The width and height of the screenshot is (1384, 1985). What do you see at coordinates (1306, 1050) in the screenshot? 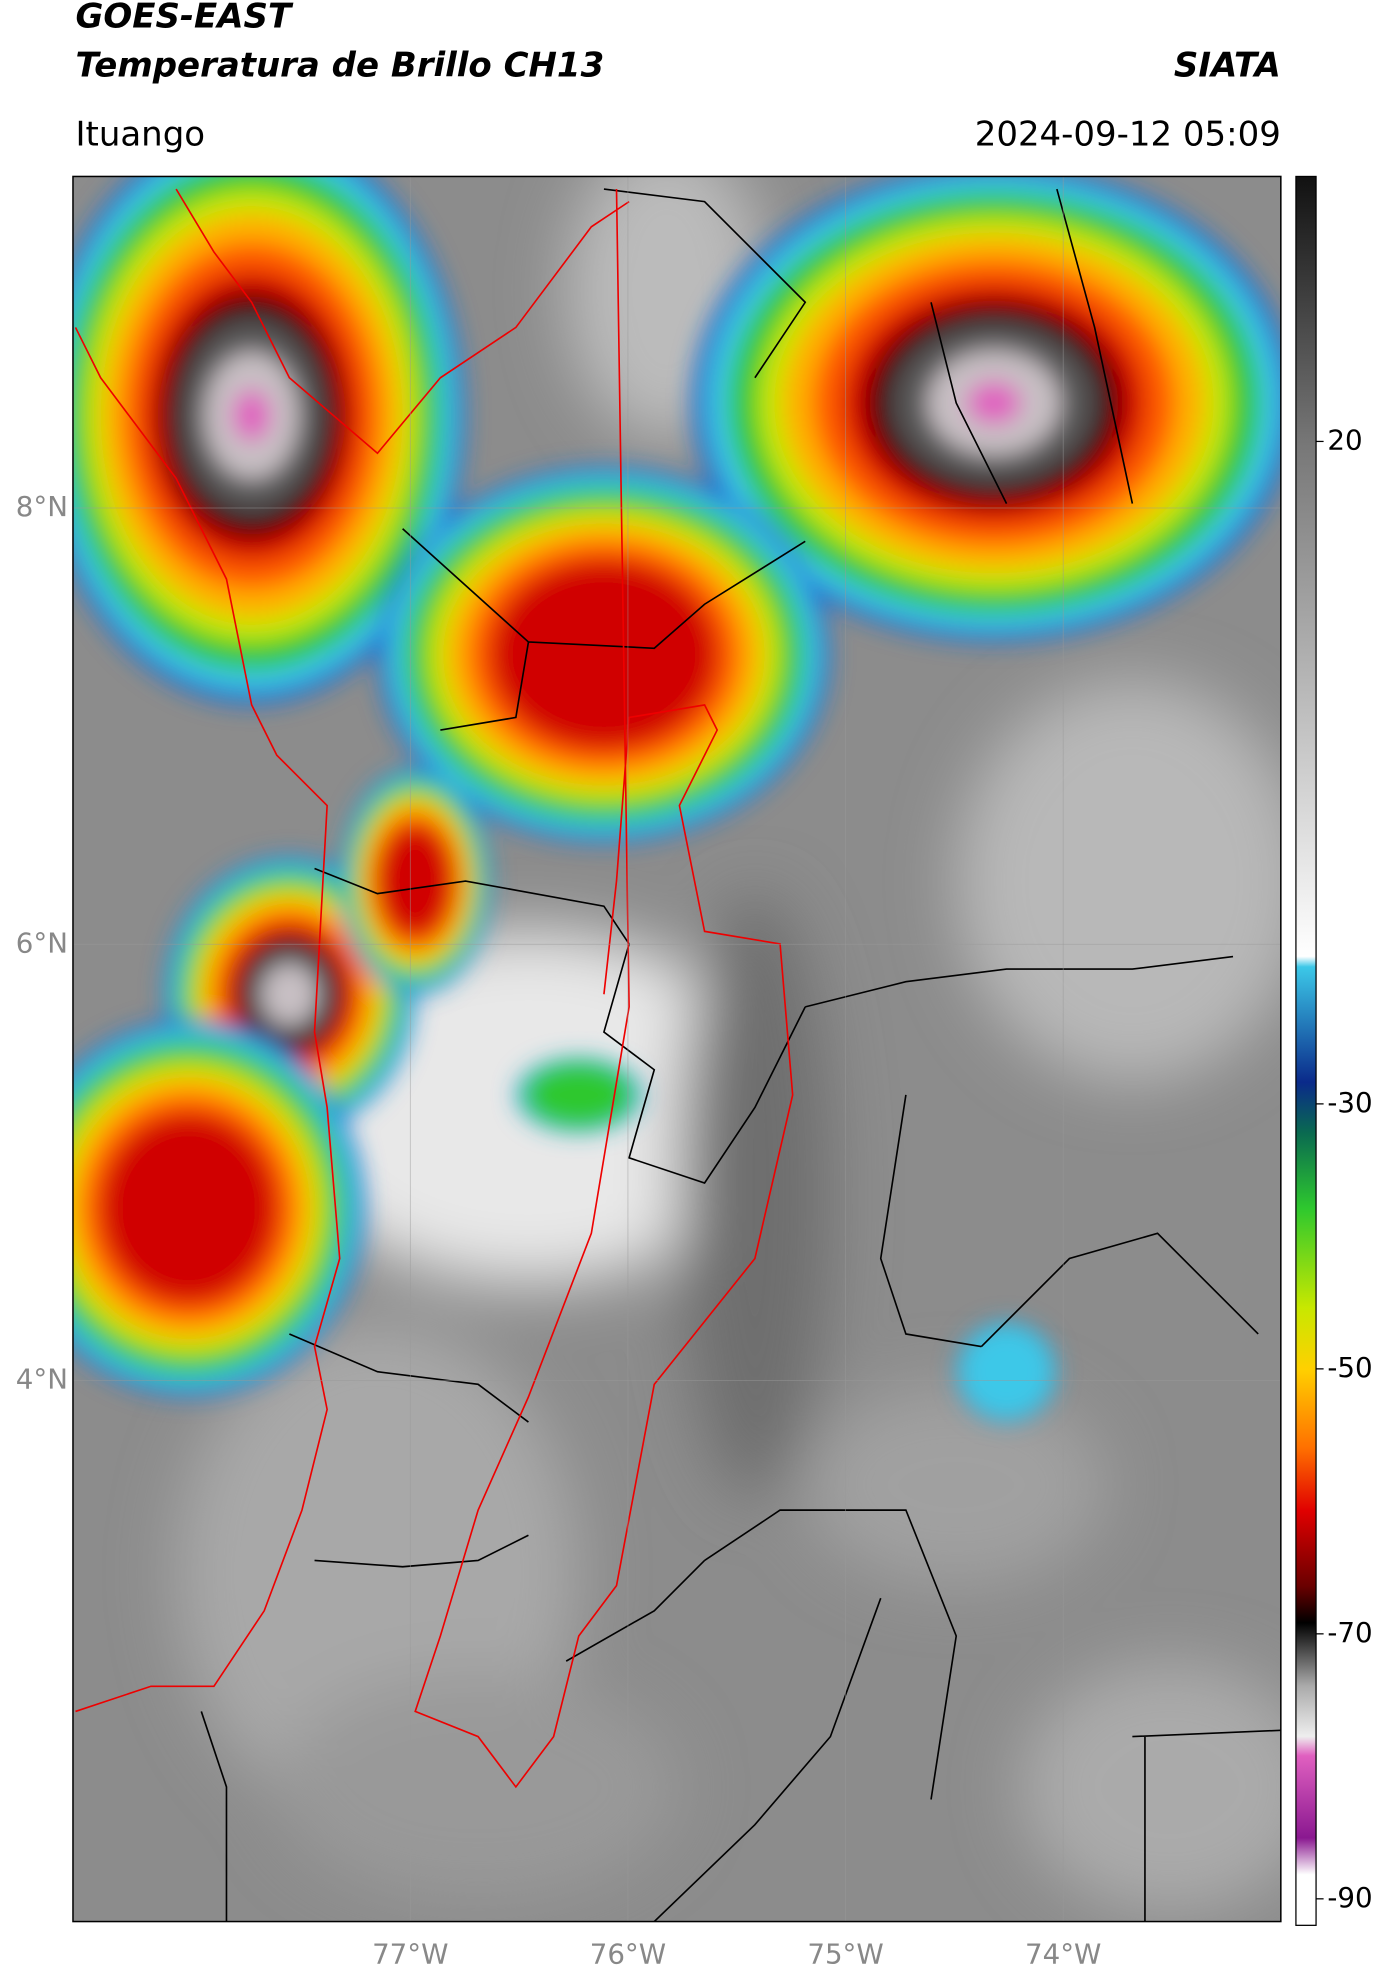
I see `colorbar` at bounding box center [1306, 1050].